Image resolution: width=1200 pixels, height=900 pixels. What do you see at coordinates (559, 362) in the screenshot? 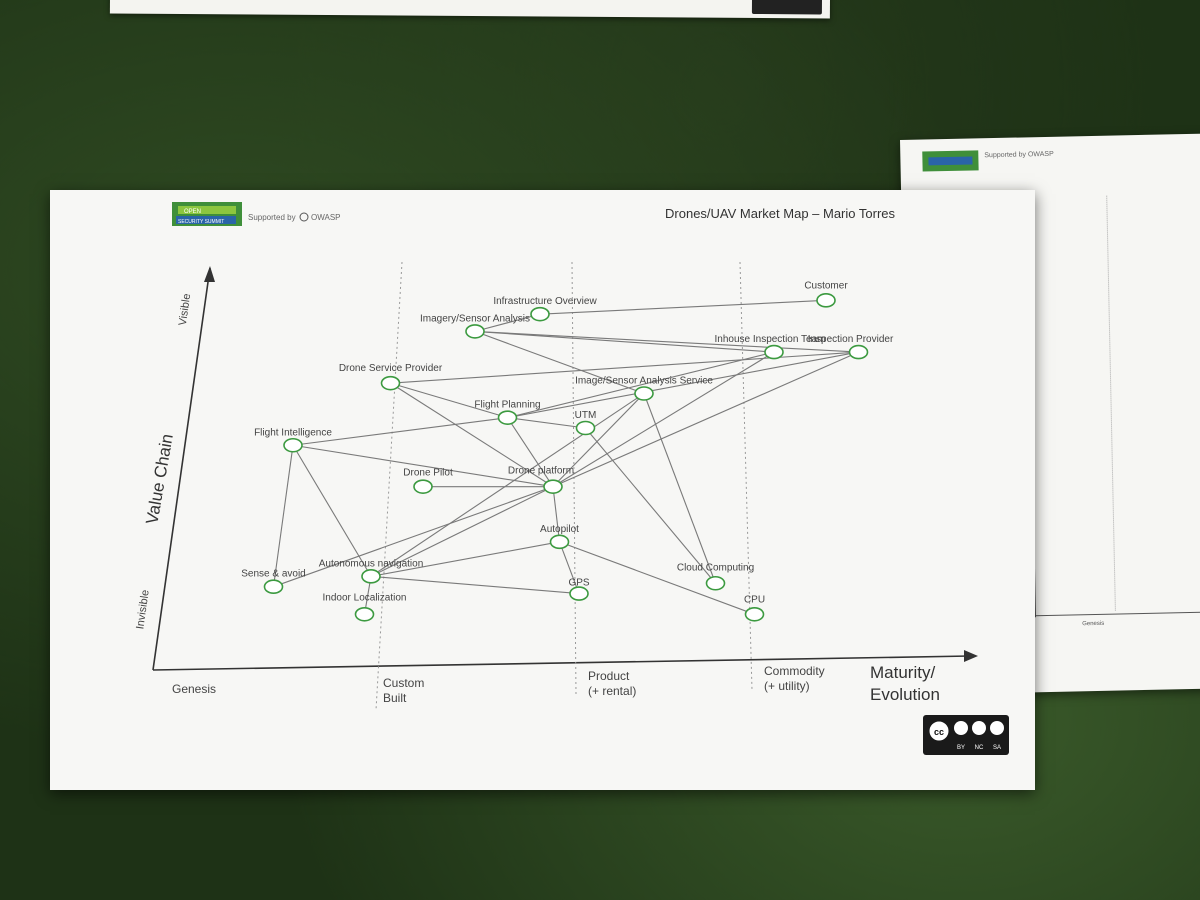
I see `link-imagery-isas` at bounding box center [559, 362].